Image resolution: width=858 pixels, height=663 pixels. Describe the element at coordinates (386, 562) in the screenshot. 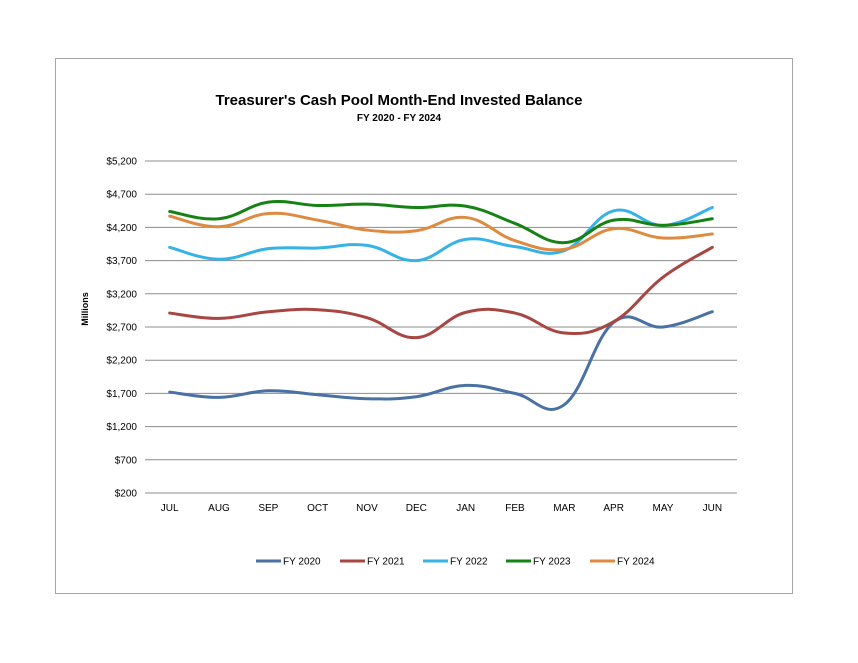

I see `legend-label: FY 2021` at that location.